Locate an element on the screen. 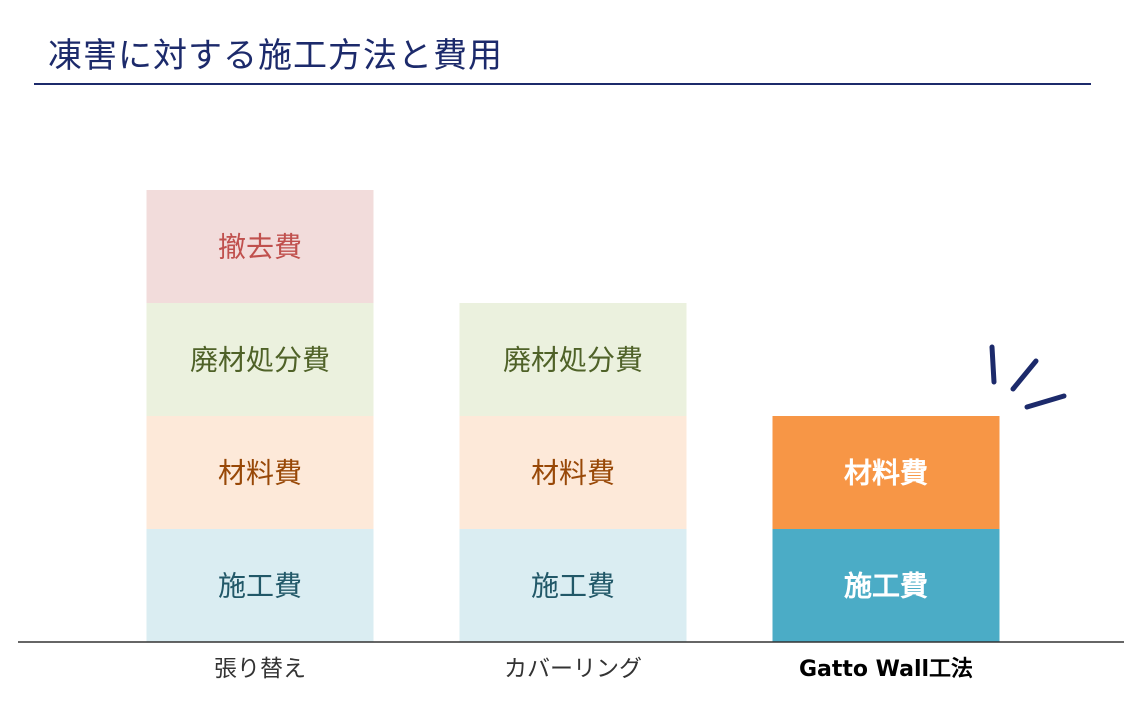 The image size is (1142, 704). category-label: カバーリング is located at coordinates (573, 669).